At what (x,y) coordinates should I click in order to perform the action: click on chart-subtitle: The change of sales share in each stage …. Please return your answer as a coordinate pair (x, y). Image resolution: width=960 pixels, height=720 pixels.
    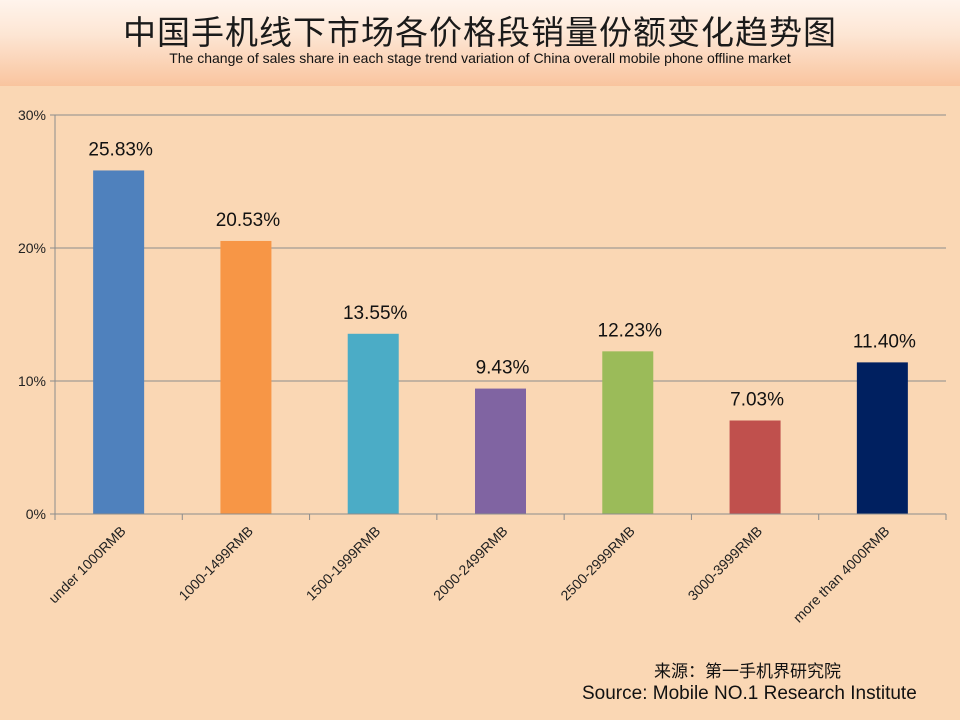
    Looking at the image, I should click on (480, 58).